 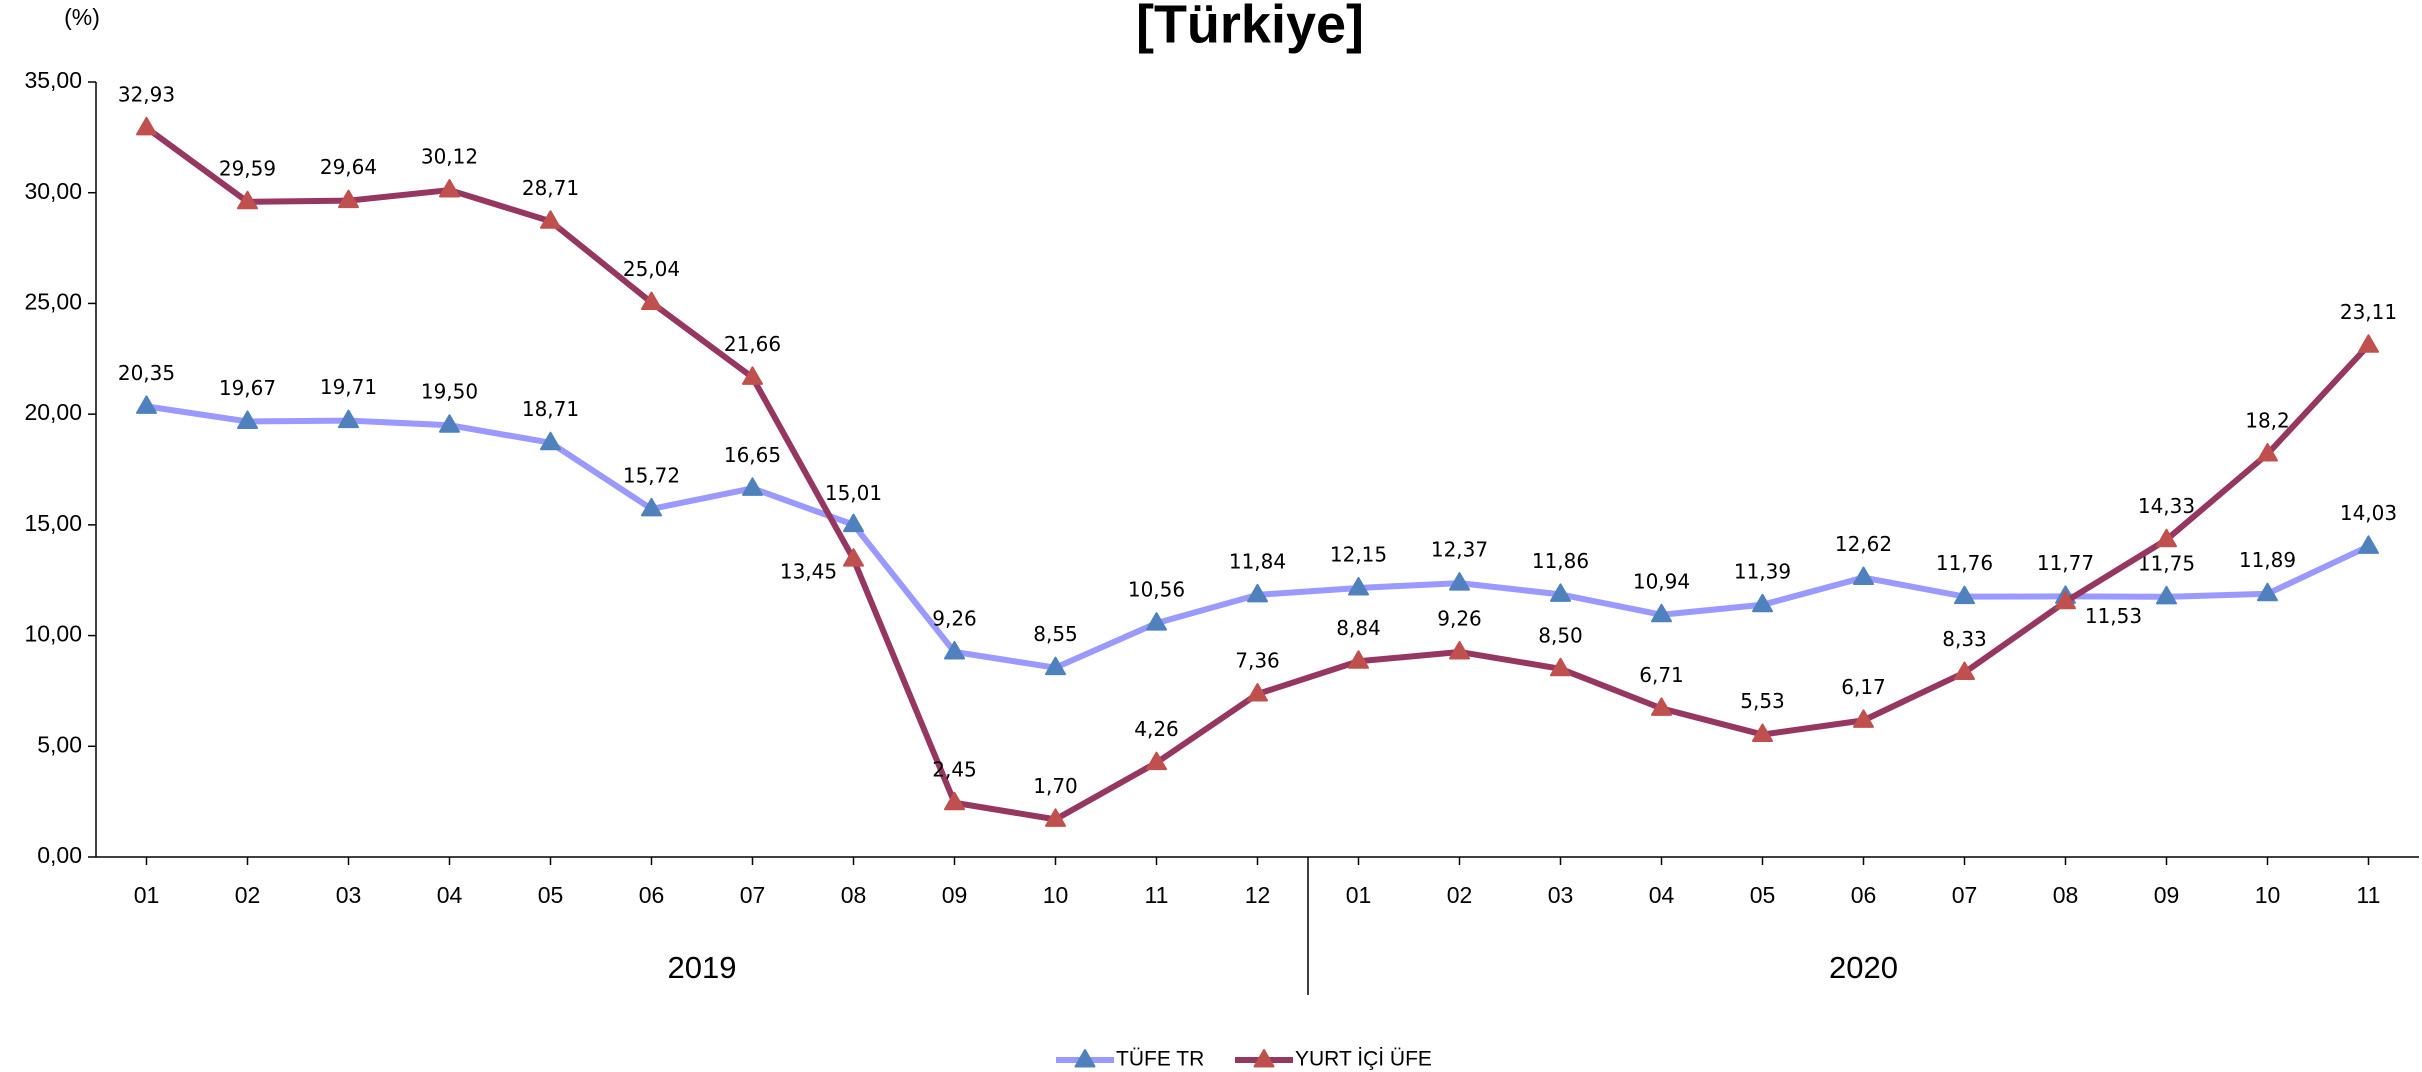 I want to click on x-tick-label: 07, so click(x=1965, y=895).